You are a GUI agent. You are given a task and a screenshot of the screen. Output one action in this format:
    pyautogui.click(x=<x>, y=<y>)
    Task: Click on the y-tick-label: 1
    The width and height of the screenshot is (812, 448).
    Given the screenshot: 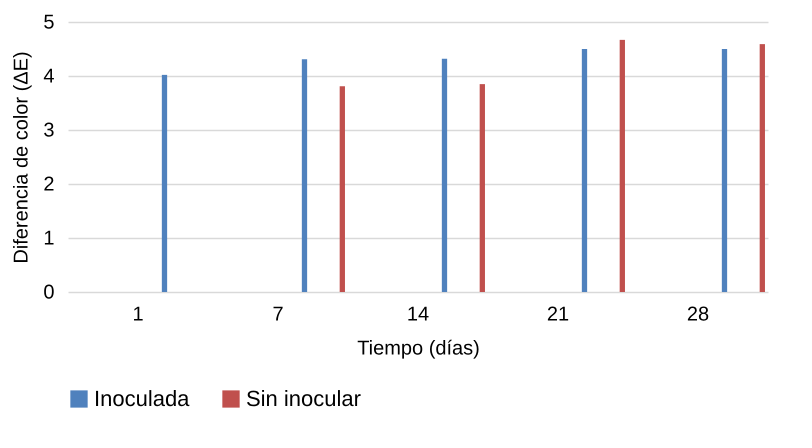 What is the action you would take?
    pyautogui.click(x=48, y=239)
    